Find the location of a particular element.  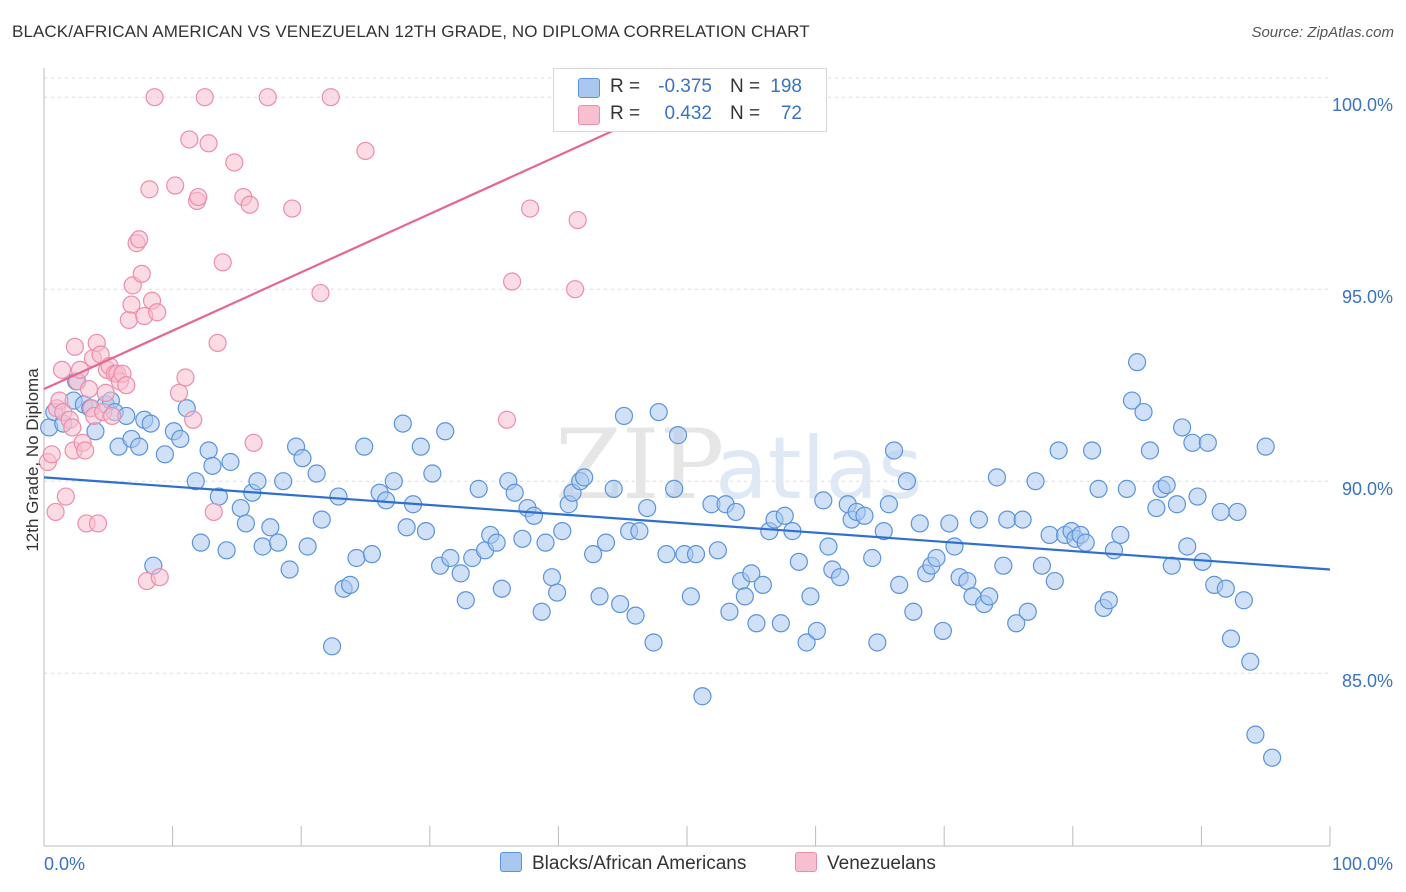

y-tick-label: 90.0% is located at coordinates (1367, 489).